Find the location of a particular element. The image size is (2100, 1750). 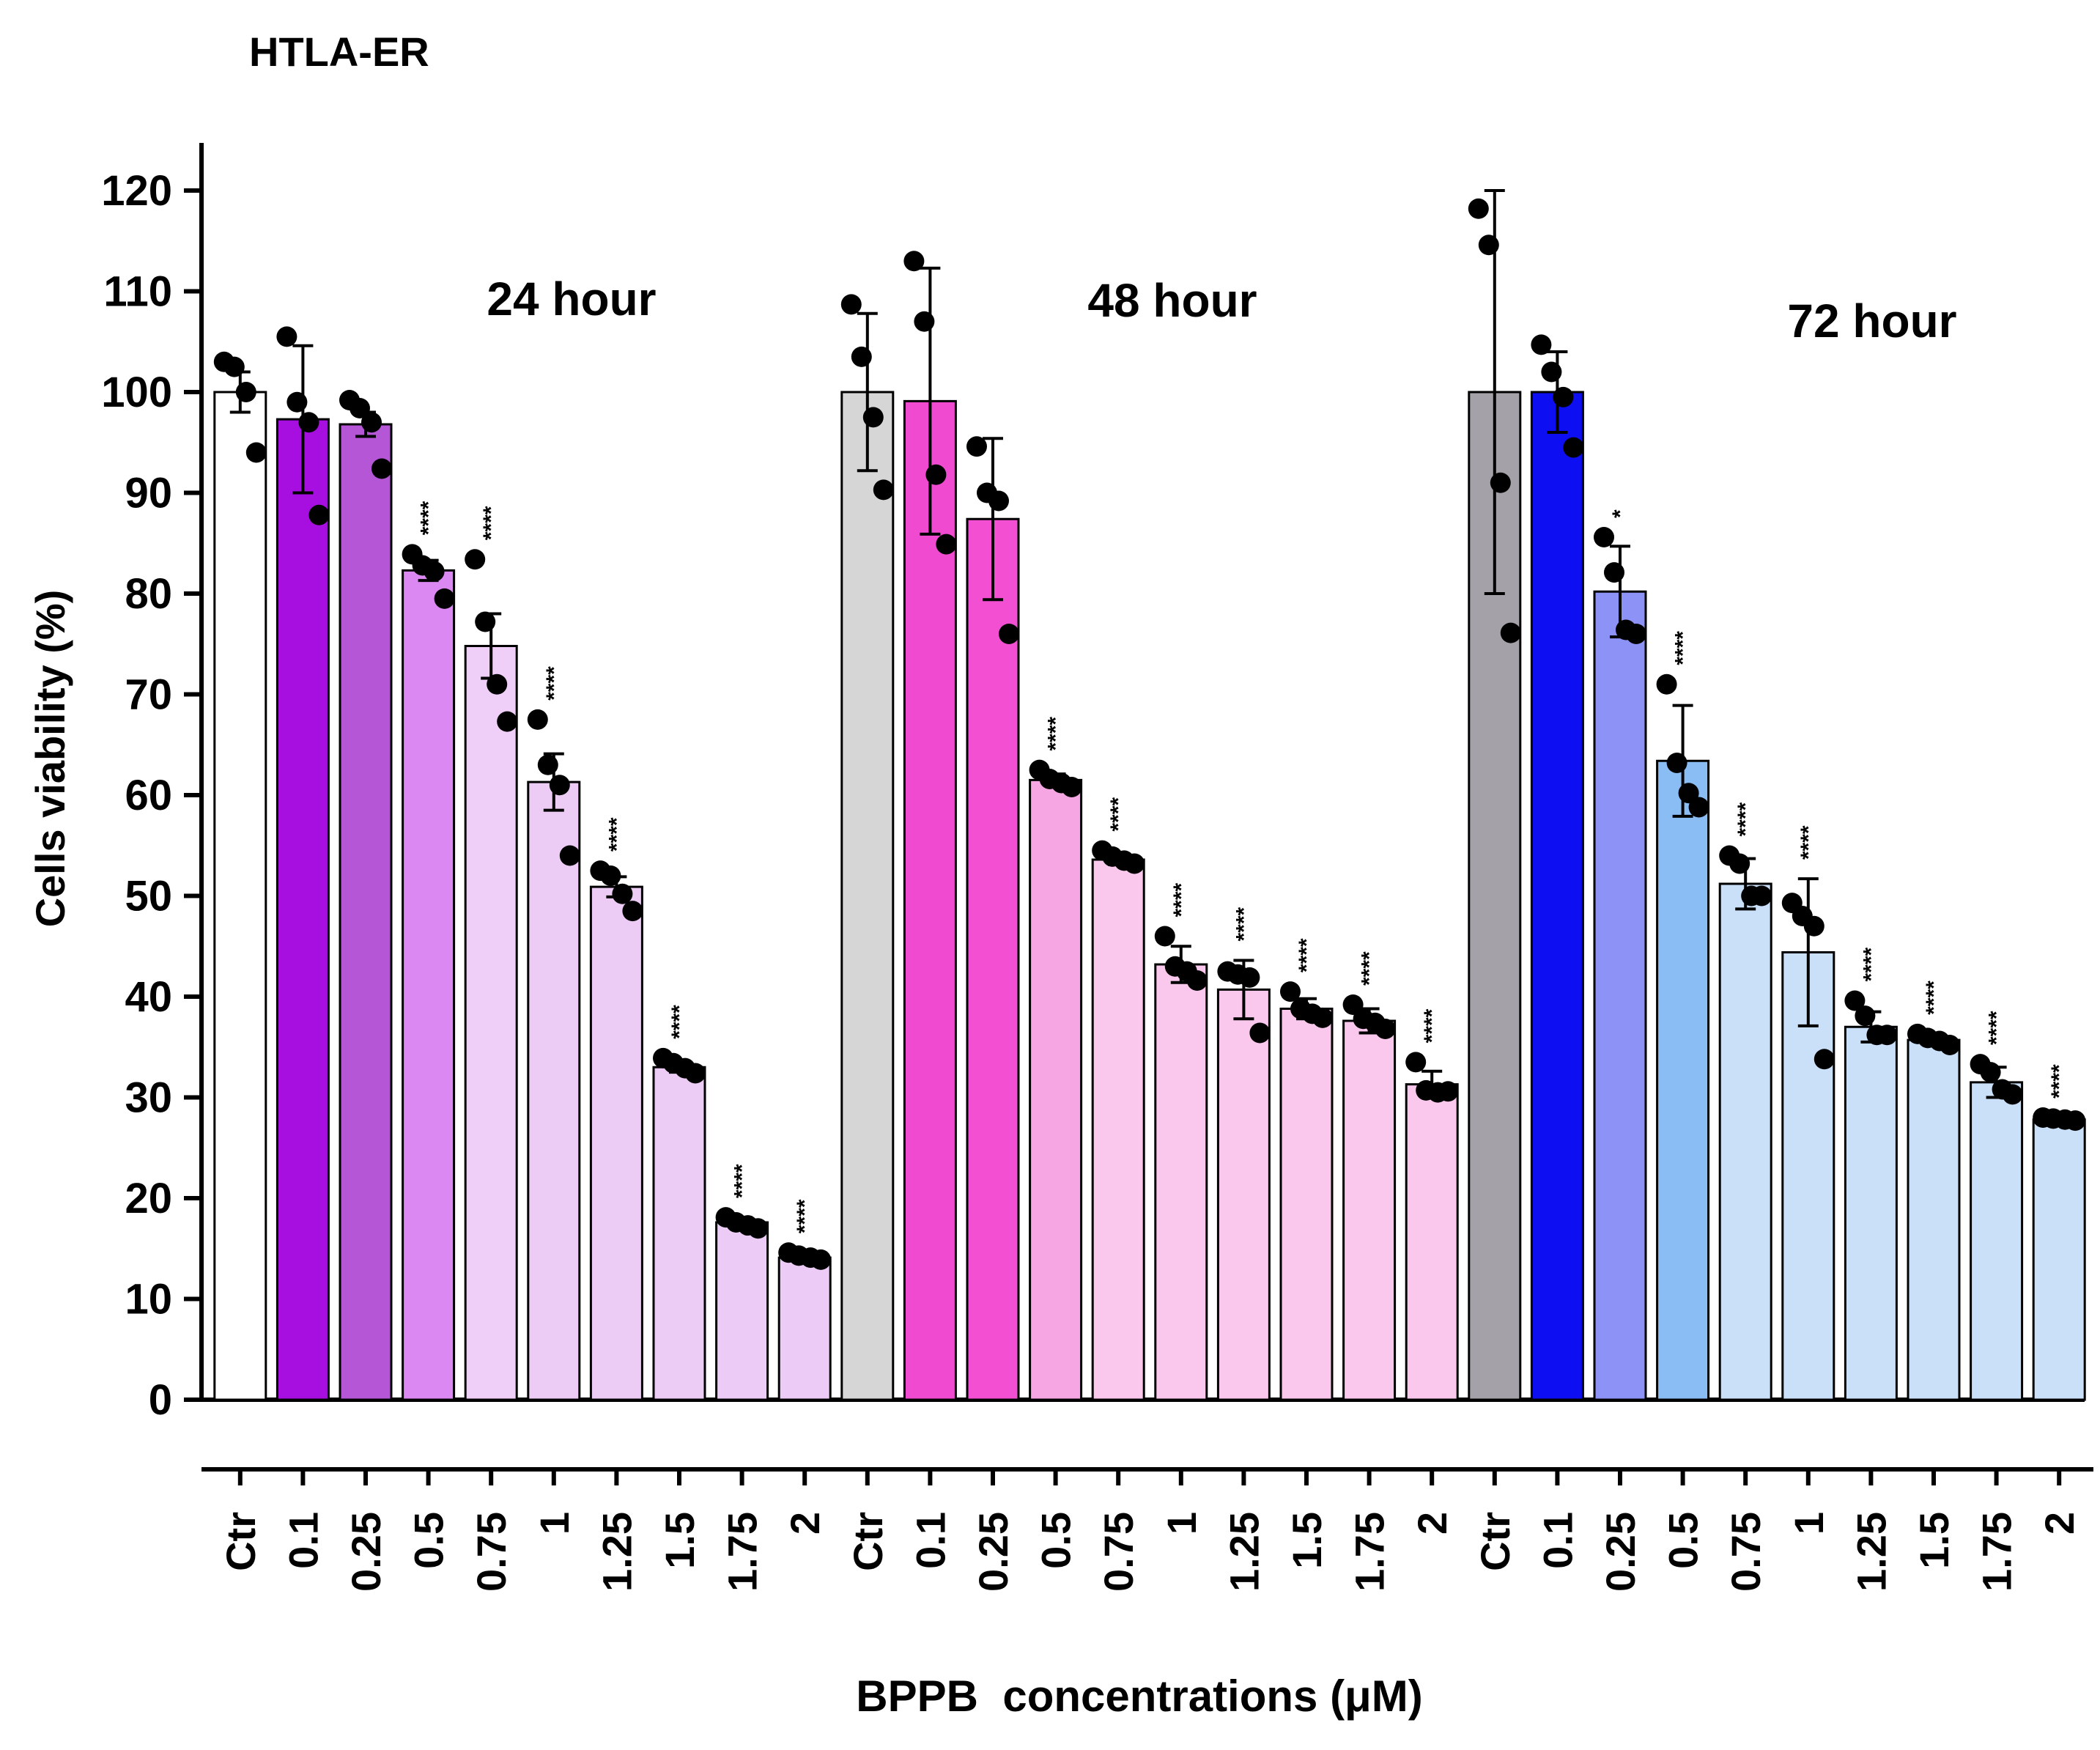

group-label: 24 hour is located at coordinates (571, 299).